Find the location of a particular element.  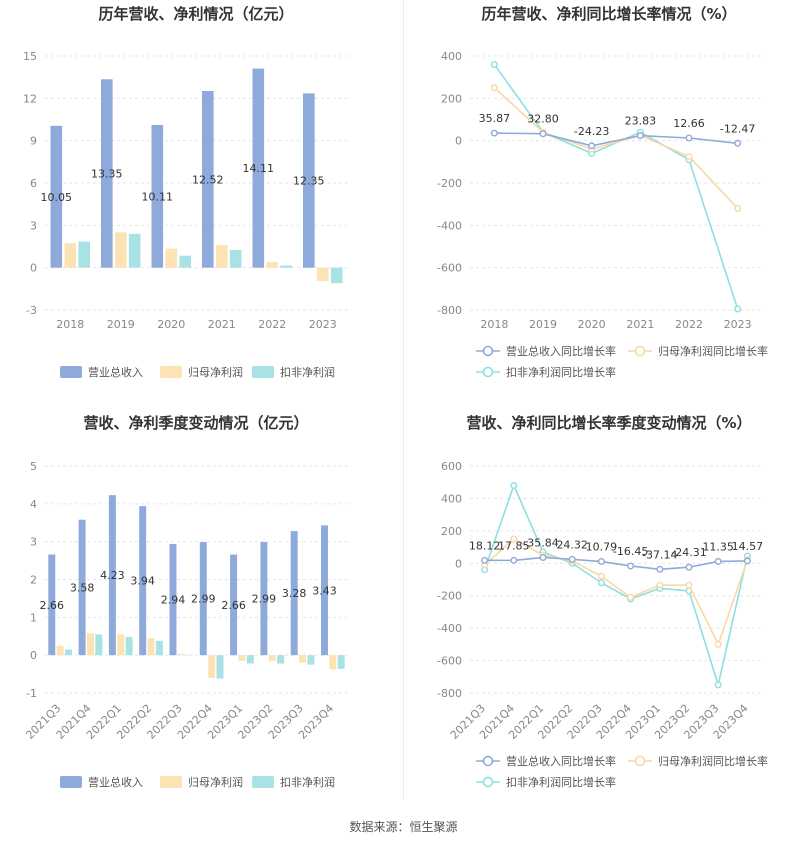

bar-data-label: 3.28 is located at coordinates (294, 593).